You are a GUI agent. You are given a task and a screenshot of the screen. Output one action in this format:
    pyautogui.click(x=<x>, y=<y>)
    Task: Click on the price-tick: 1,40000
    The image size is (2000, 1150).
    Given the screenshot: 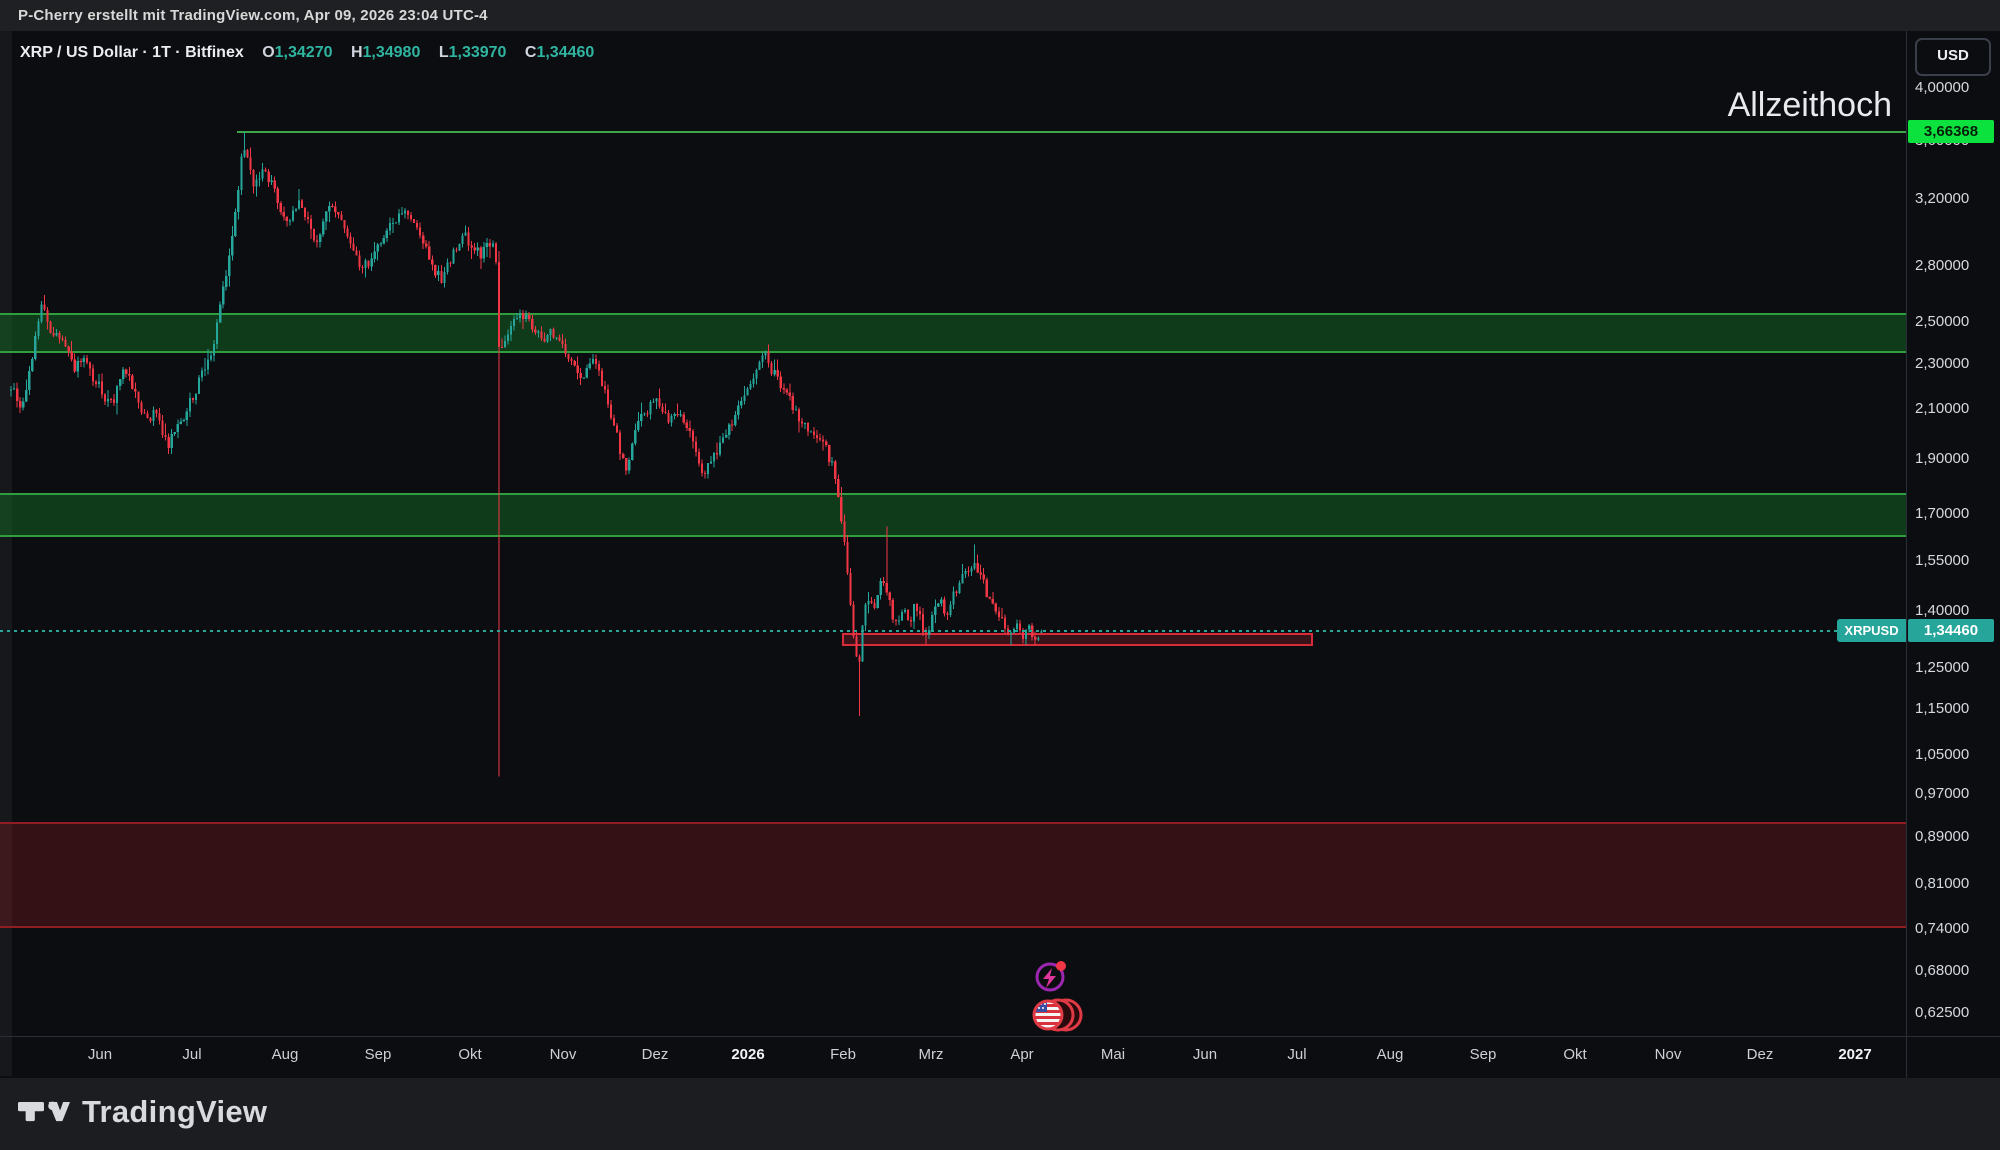 What is the action you would take?
    pyautogui.click(x=1942, y=611)
    